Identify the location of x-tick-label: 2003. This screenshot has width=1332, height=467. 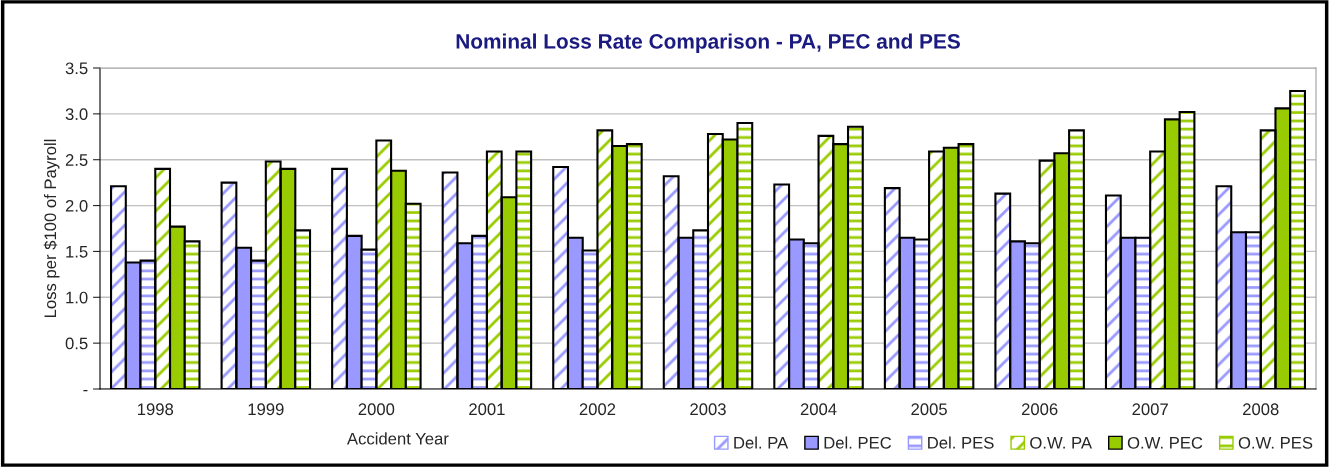
(708, 409).